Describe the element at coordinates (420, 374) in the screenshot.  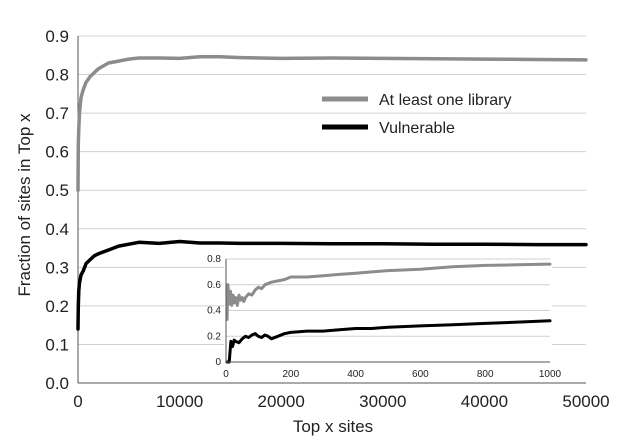
I see `inset-x-tick-label: 600` at that location.